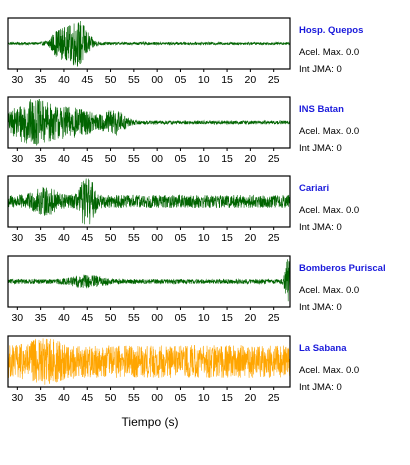 This screenshot has height=465, width=410. Describe the element at coordinates (314, 188) in the screenshot. I see `station-name: Cariari` at that location.